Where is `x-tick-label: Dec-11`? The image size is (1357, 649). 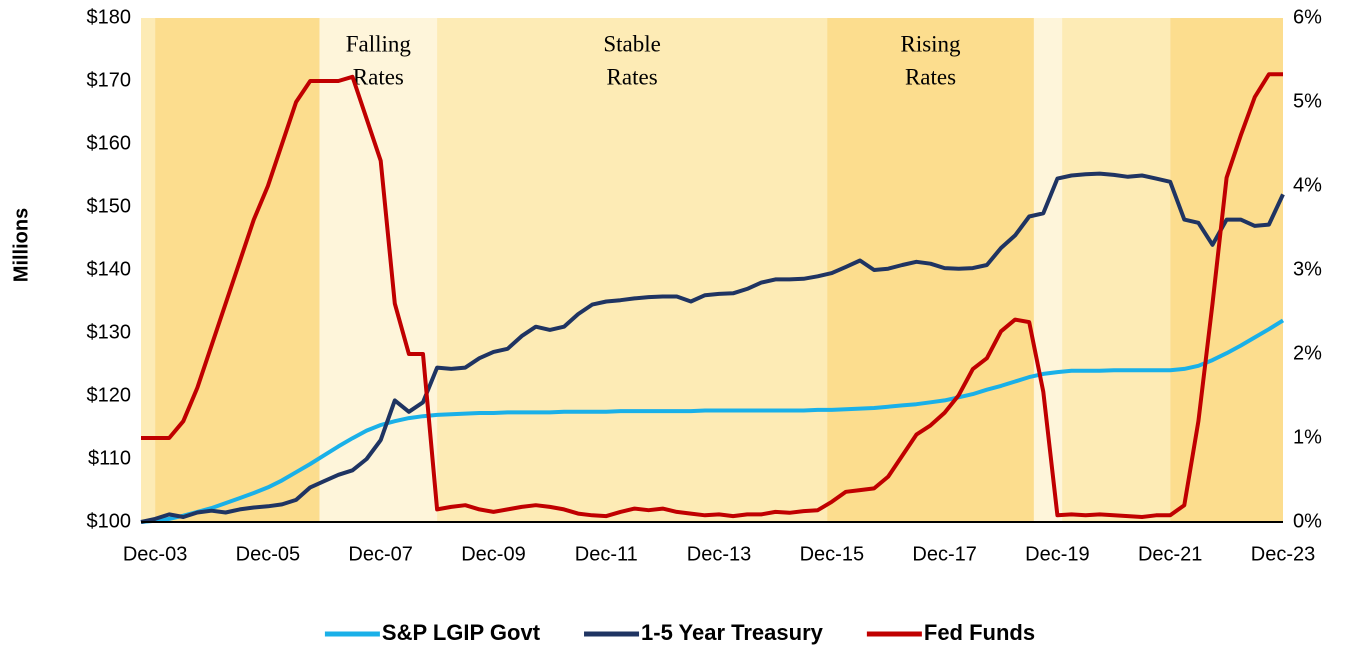 x-tick-label: Dec-11 is located at coordinates (606, 554).